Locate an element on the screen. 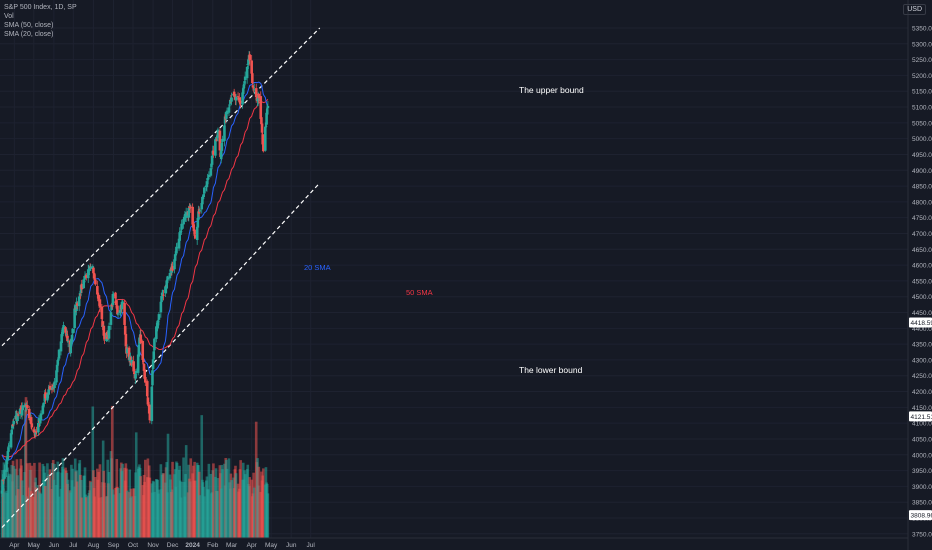 This screenshot has width=932, height=550. time-tick-label: Oct is located at coordinates (133, 545).